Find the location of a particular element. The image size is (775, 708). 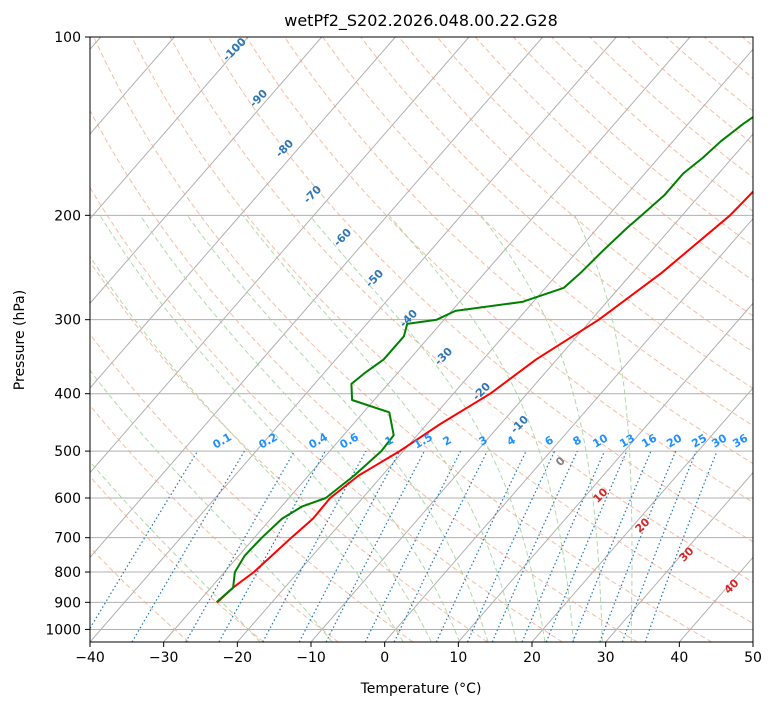

mixing-ratio-label: 0.6 is located at coordinates (350, 440).